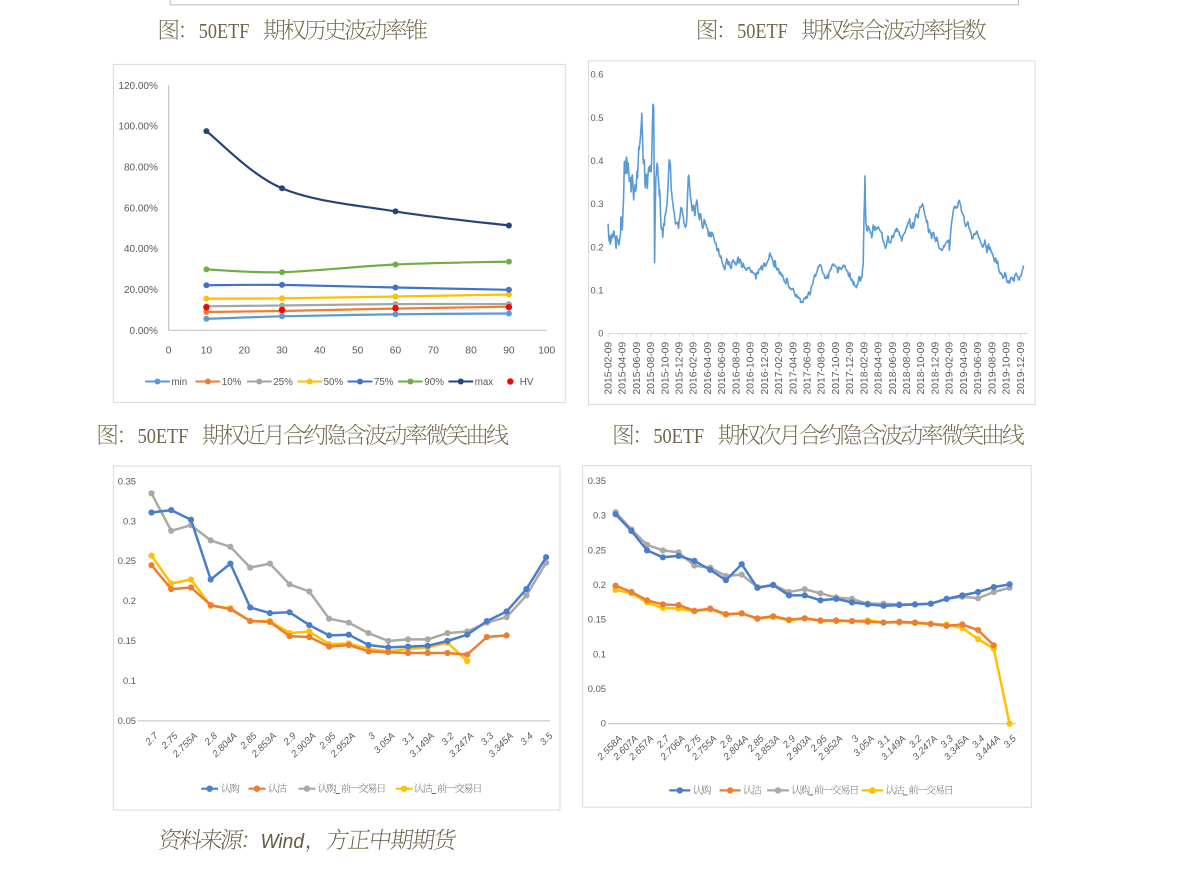 This screenshot has width=1191, height=874. What do you see at coordinates (232, 382) in the screenshot?
I see `svg-text: 10%` at bounding box center [232, 382].